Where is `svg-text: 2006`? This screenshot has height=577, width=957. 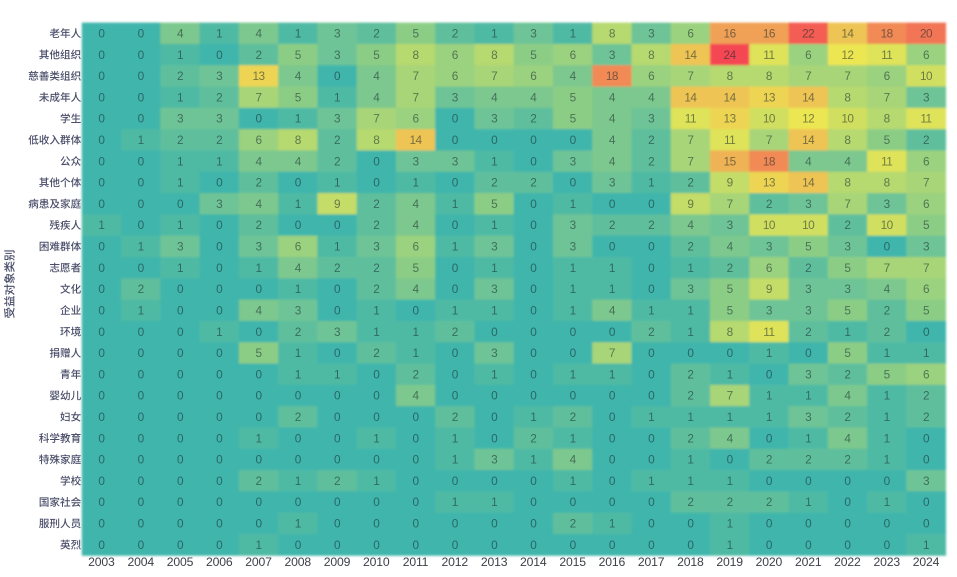
svg-text: 2006 is located at coordinates (219, 562).